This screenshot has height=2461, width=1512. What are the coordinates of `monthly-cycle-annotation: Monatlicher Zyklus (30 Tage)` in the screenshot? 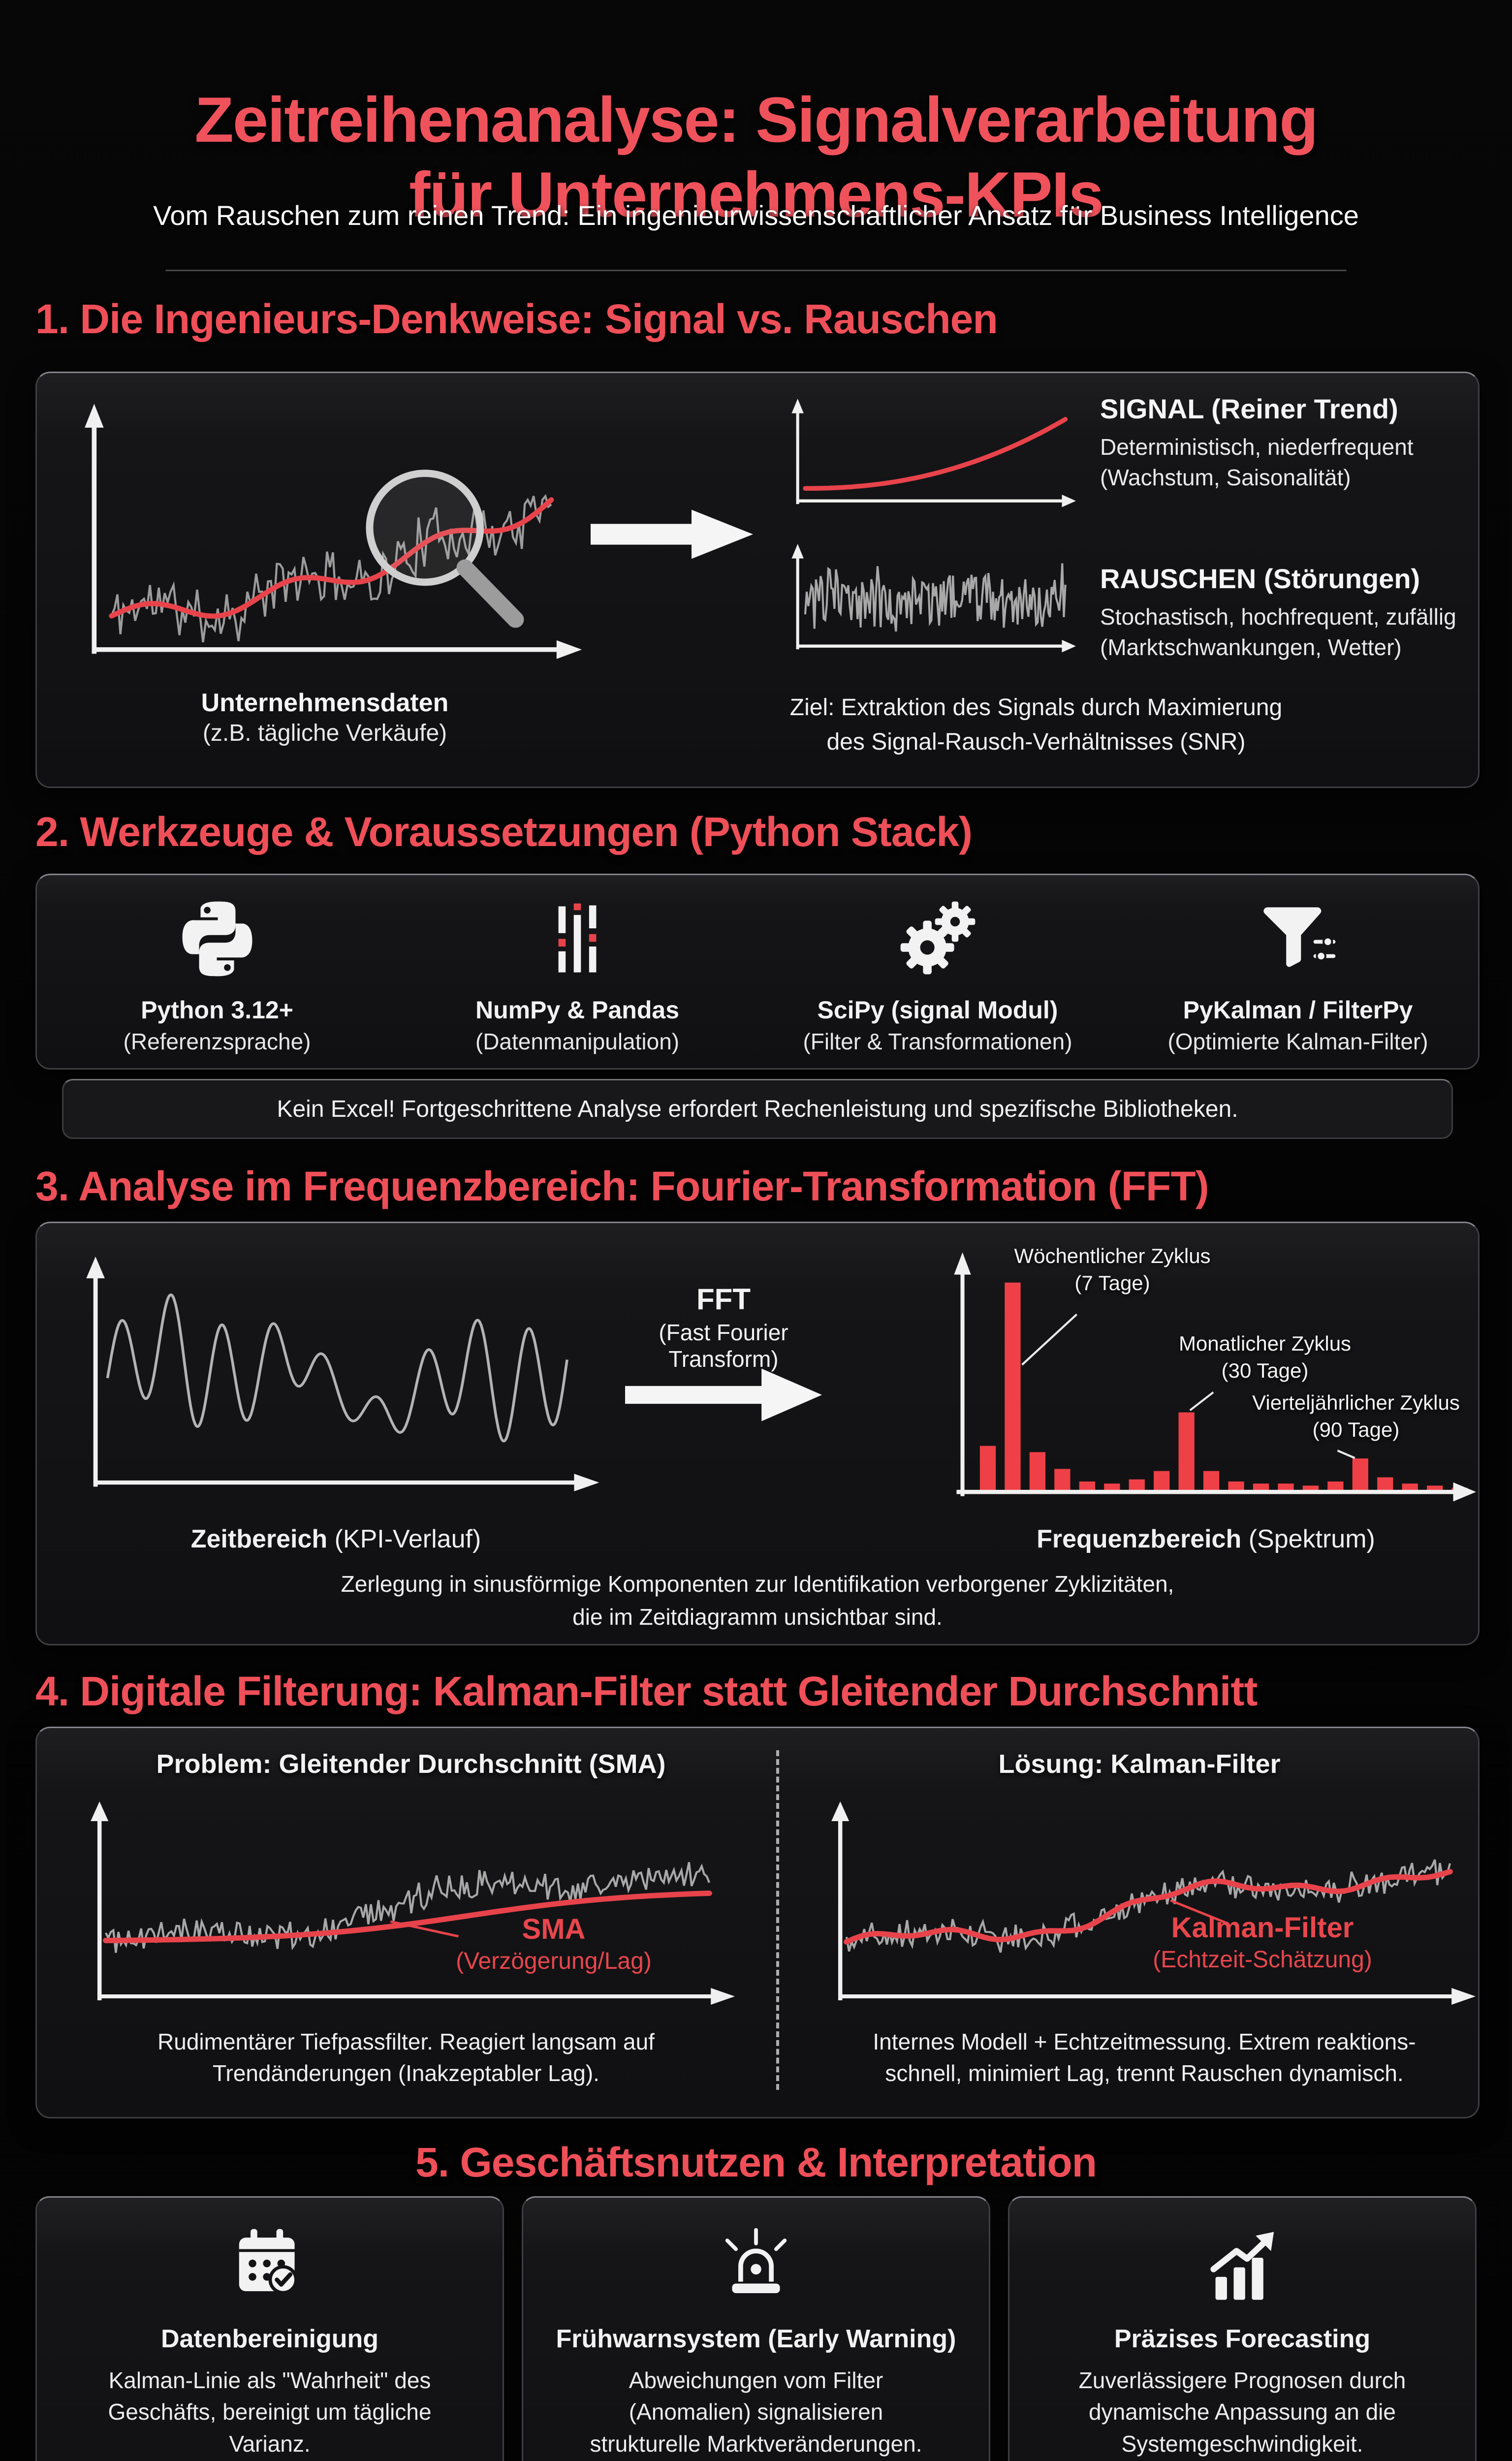 It's located at (1265, 1357).